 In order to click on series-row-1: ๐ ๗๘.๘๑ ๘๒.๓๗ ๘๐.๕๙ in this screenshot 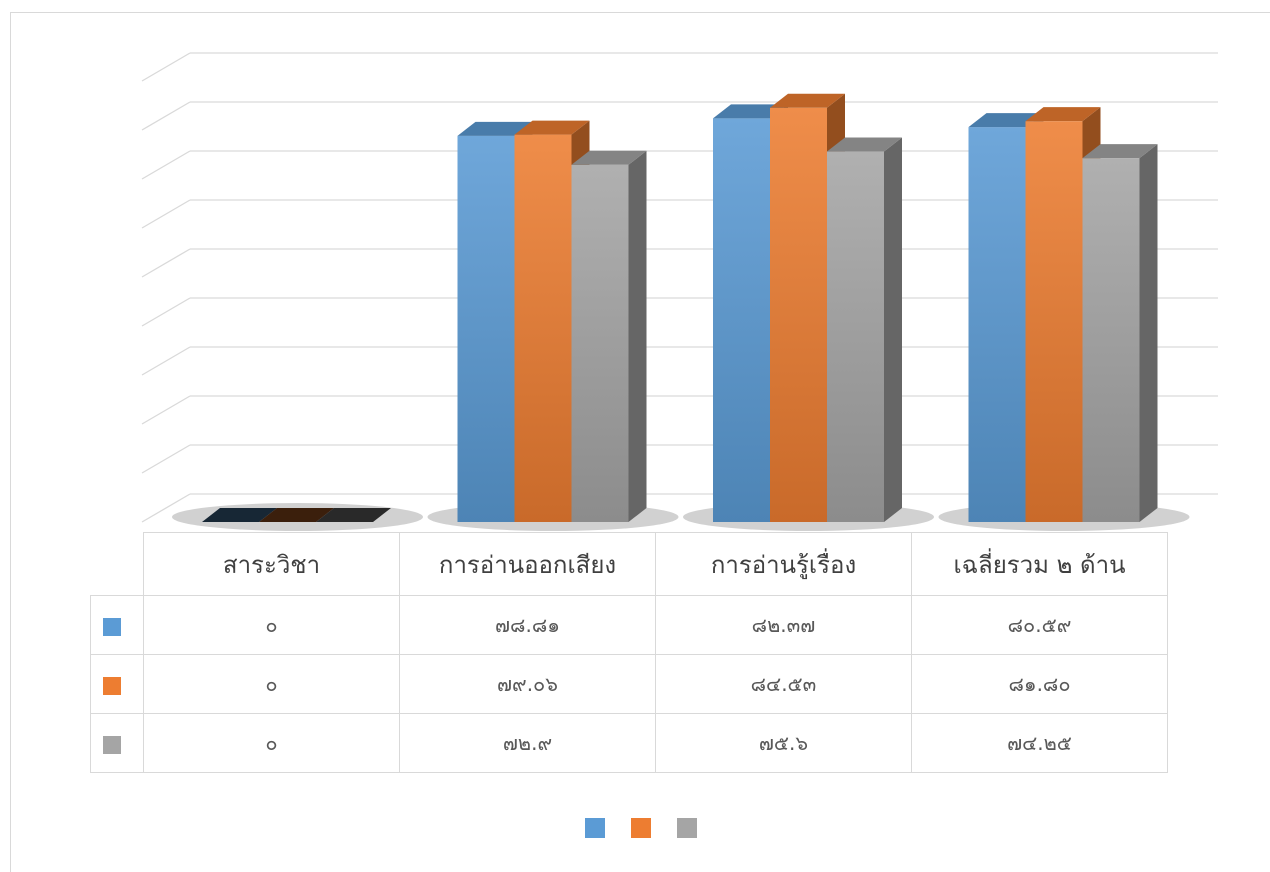, I will do `click(629, 625)`.